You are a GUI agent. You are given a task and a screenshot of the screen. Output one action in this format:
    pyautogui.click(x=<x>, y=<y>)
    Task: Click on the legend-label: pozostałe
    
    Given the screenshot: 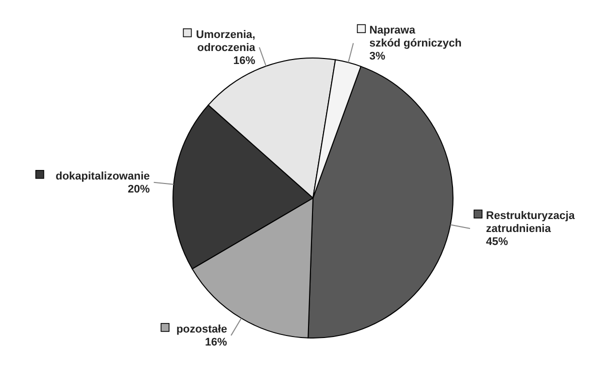 What is the action you would take?
    pyautogui.click(x=202, y=329)
    